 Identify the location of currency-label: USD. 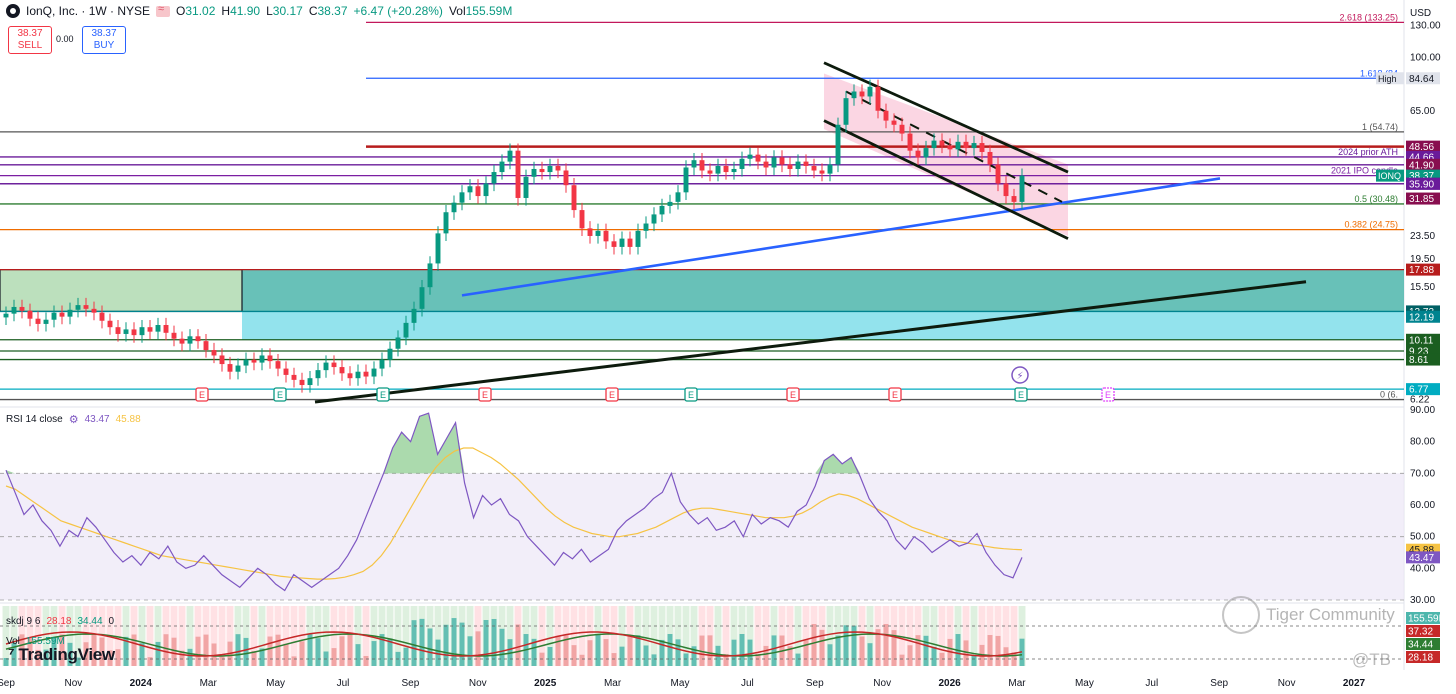
(1421, 13).